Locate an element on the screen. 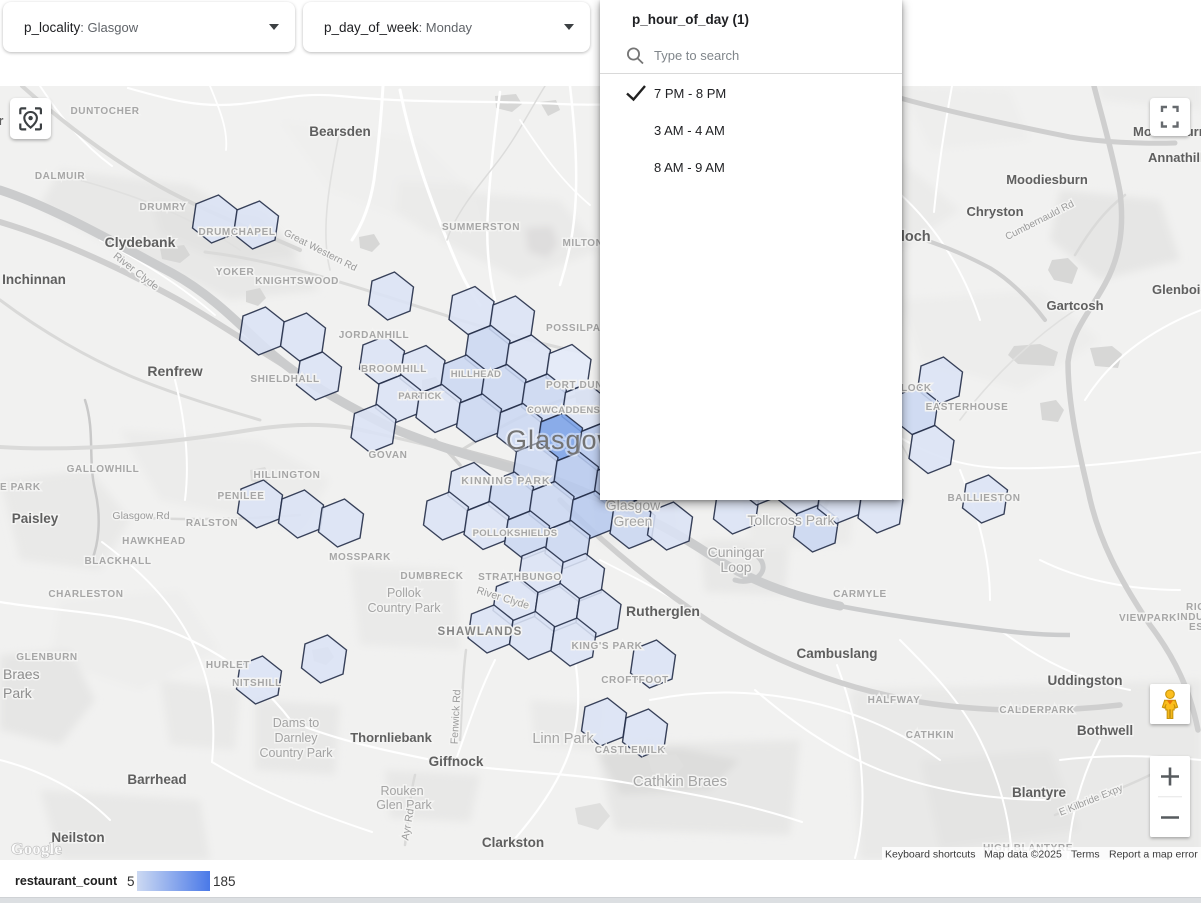  svg-text: DALMUIR is located at coordinates (60, 176).